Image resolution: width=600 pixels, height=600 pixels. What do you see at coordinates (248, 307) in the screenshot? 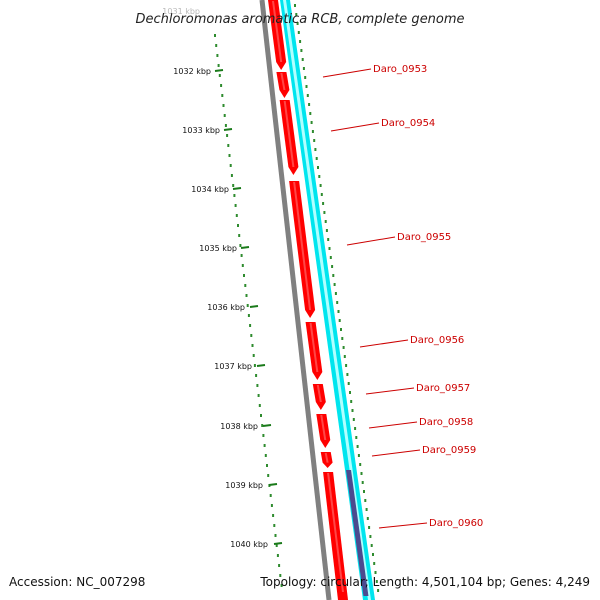
I see `ruler-ticks` at bounding box center [248, 307].